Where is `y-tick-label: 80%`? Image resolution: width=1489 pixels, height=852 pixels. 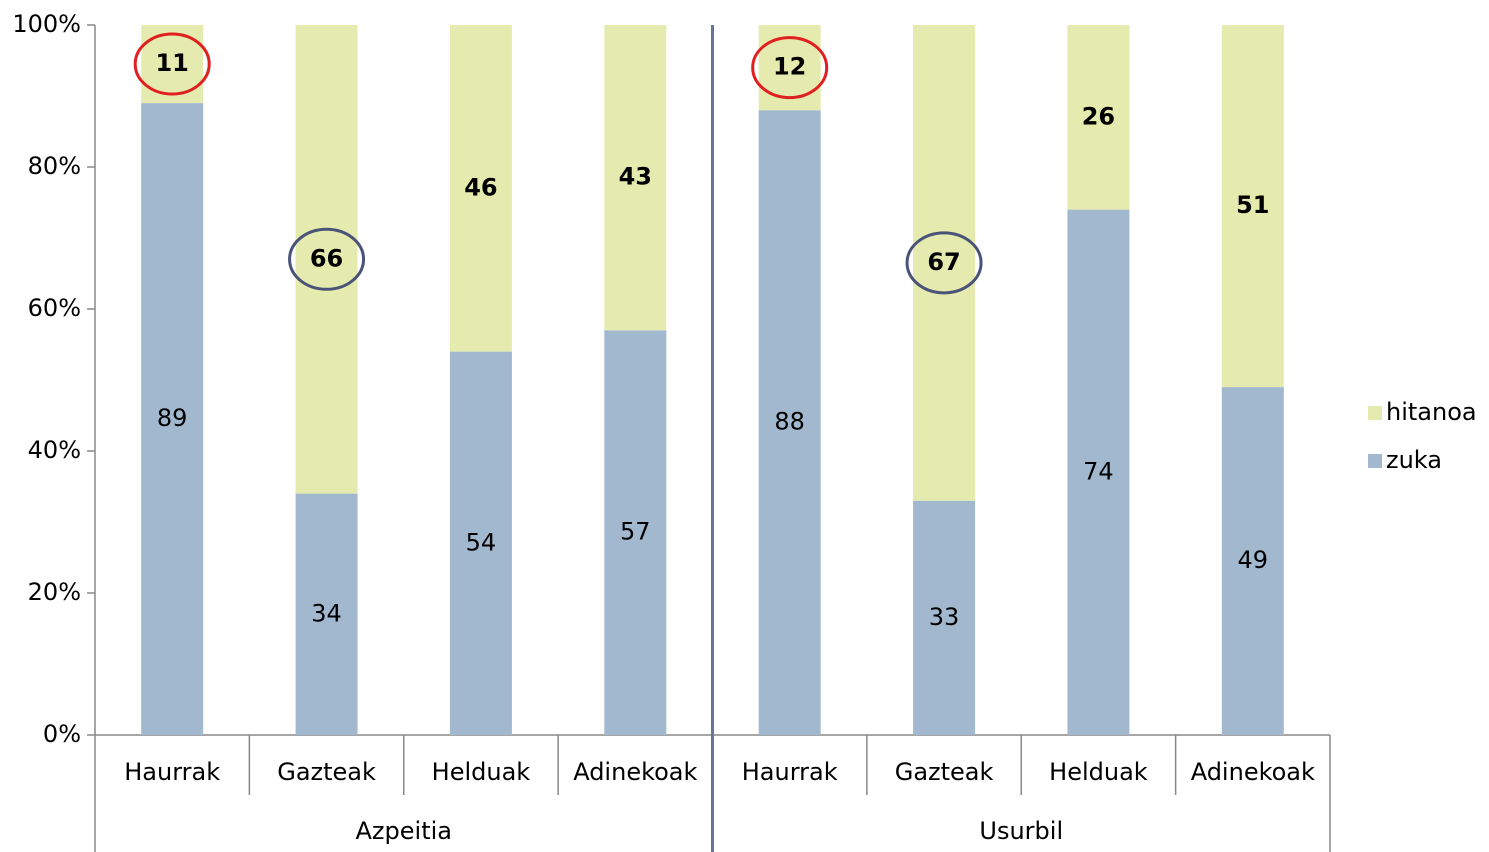
y-tick-label: 80% is located at coordinates (54, 166).